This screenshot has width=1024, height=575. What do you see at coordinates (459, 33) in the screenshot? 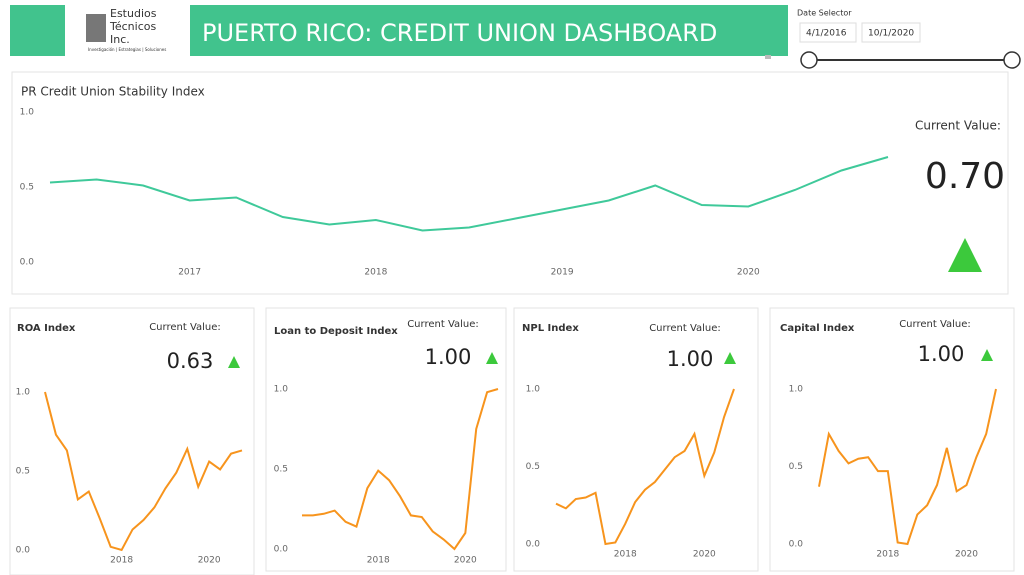
I see `header-title: PUERTO RICO: CREDIT UNION DASHBOARD` at bounding box center [459, 33].